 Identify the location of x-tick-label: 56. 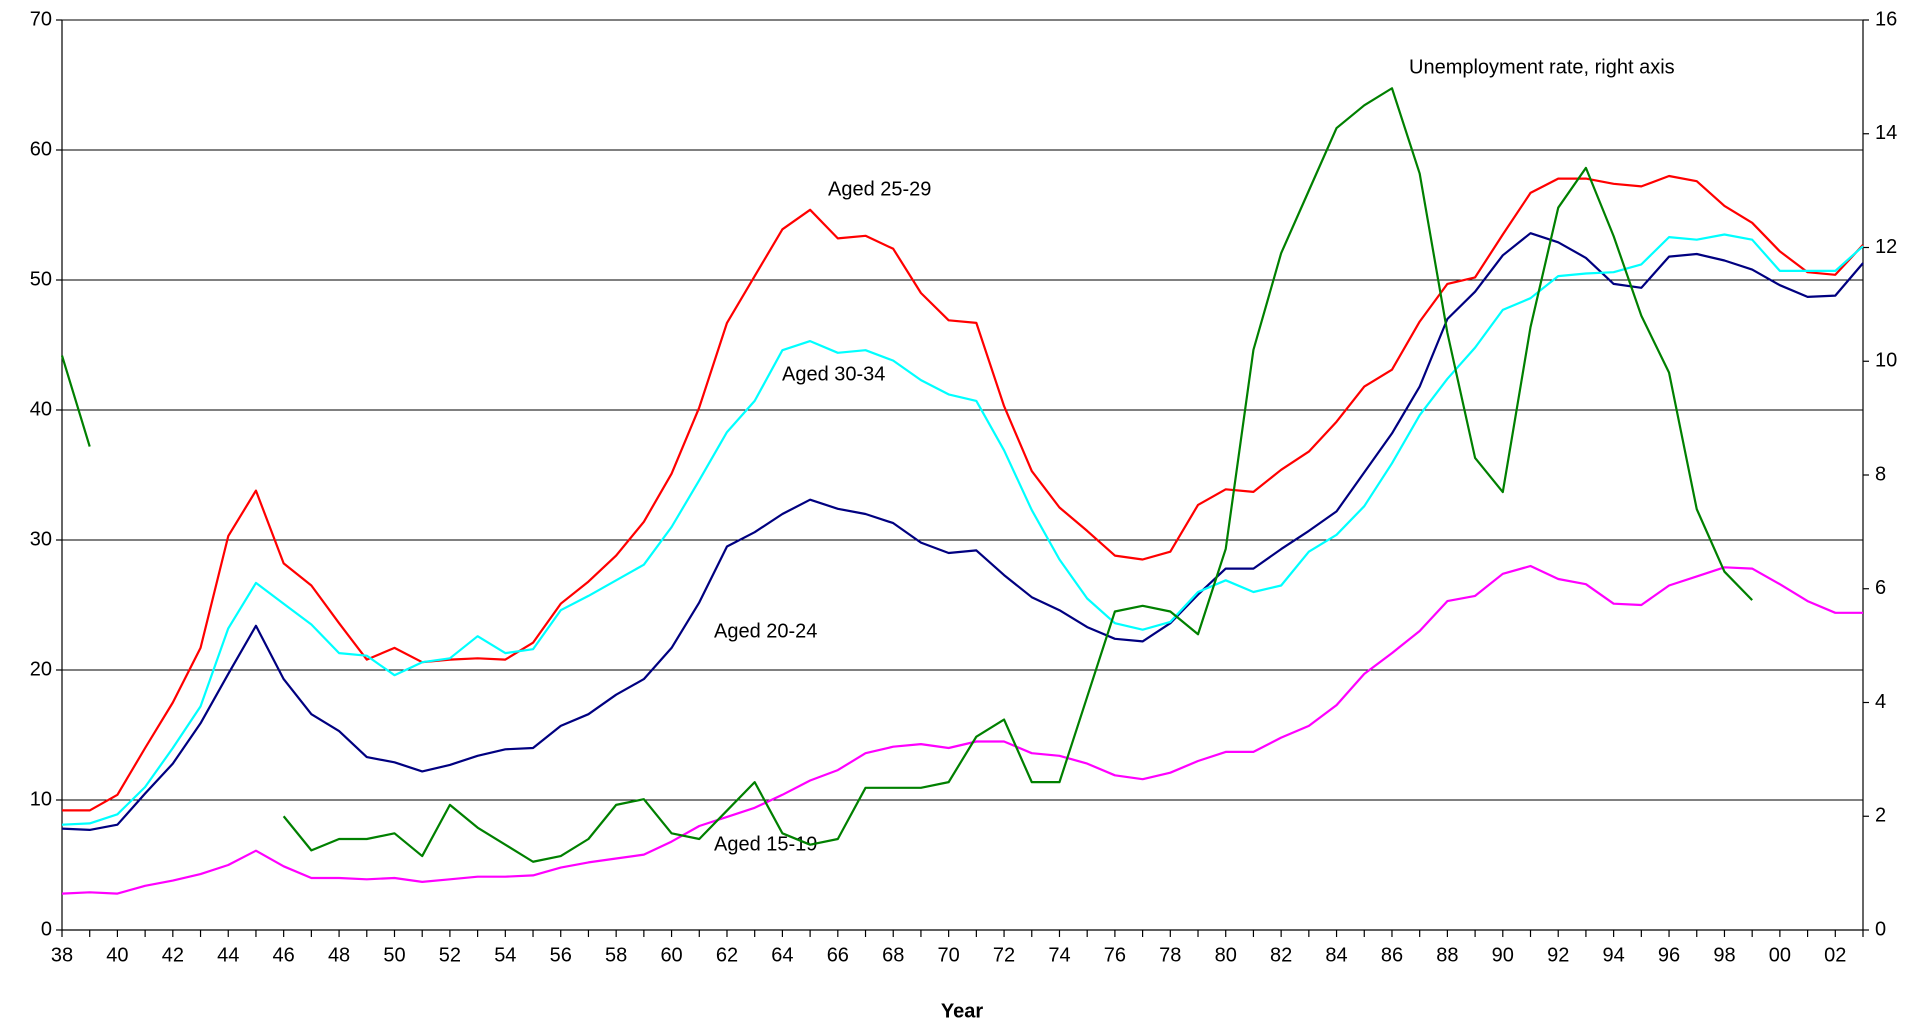
(561, 955).